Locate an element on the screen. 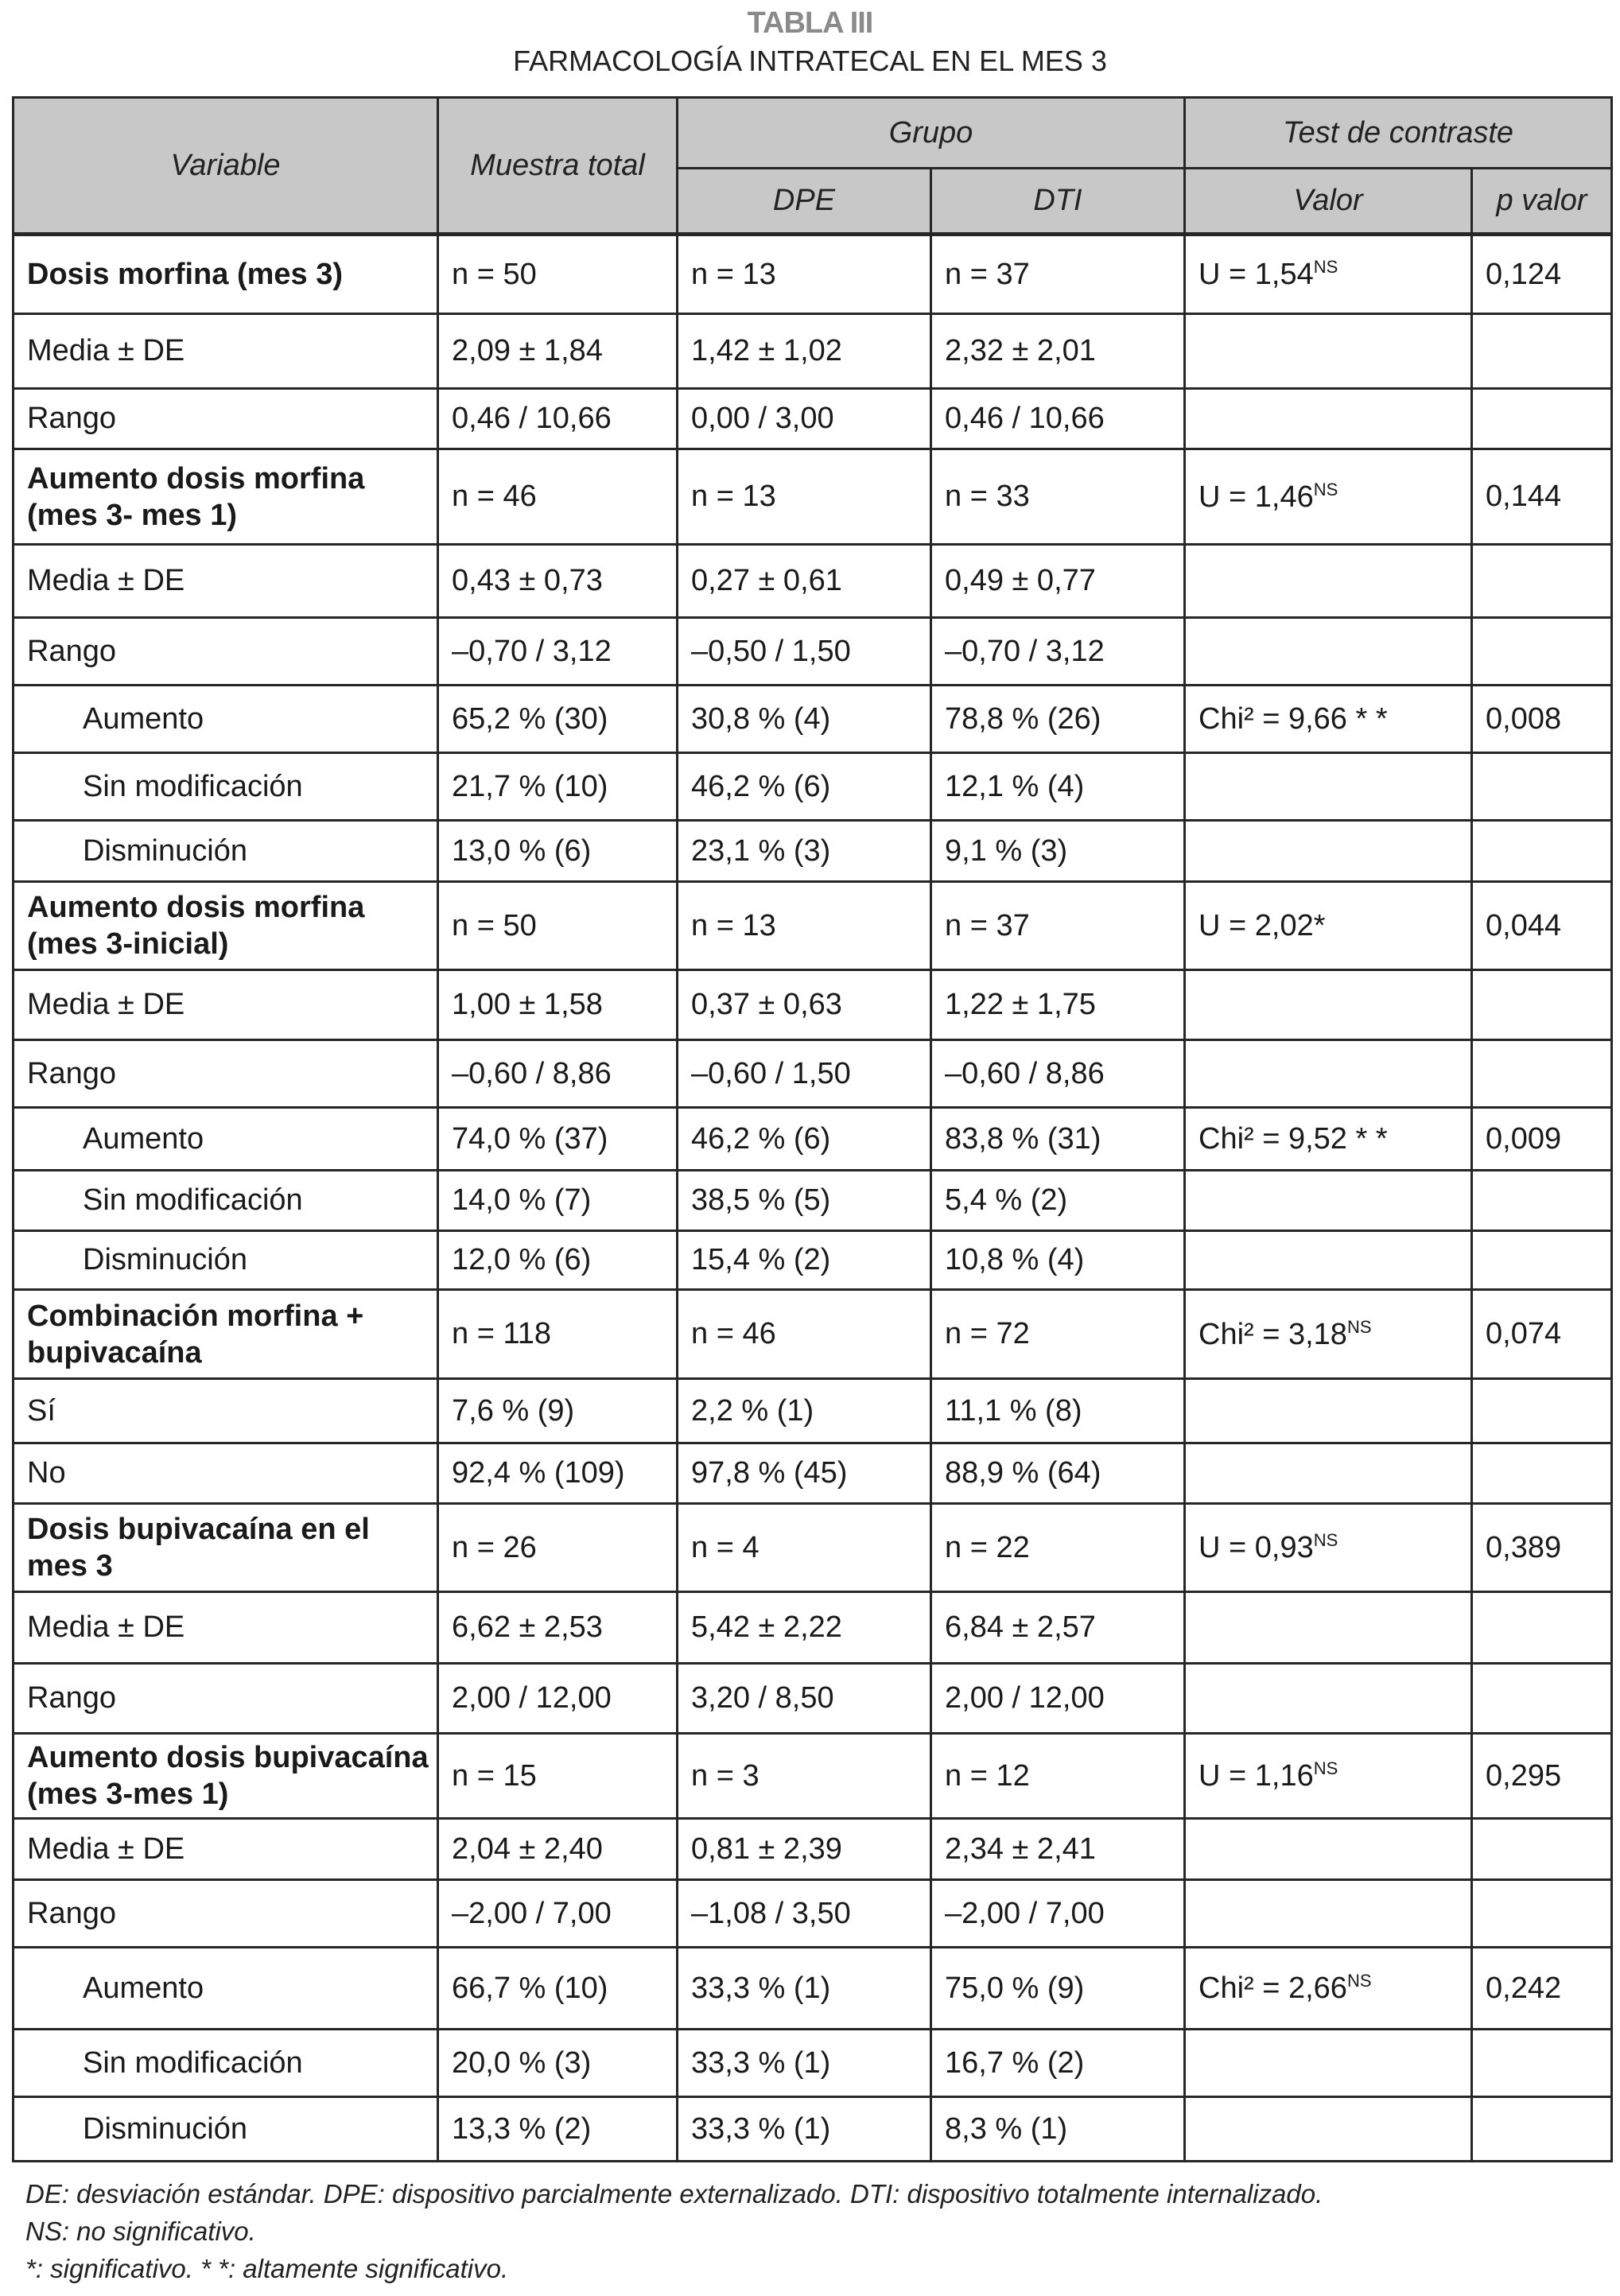  cell-dti-text: n = 37 is located at coordinates (987, 925).